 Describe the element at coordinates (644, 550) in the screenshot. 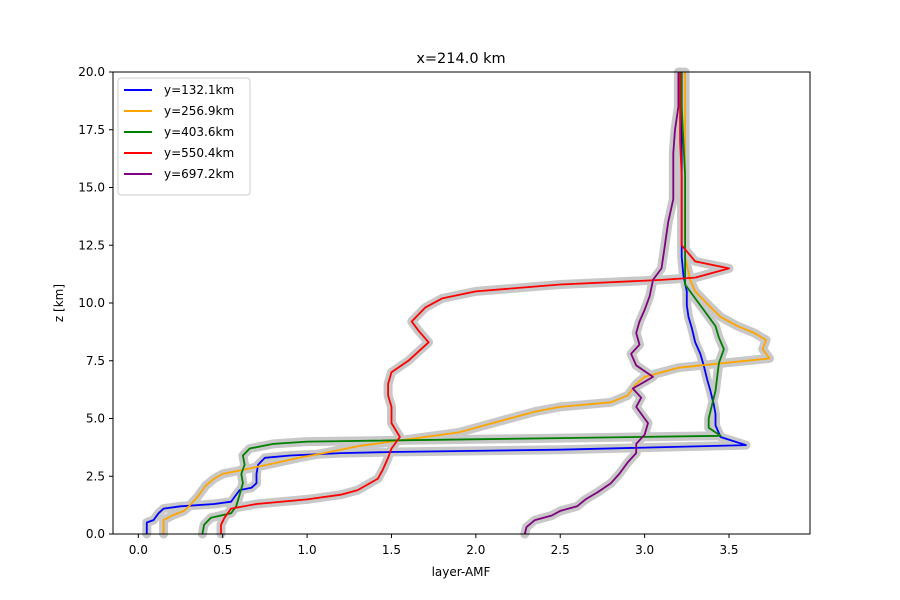

I see `x-tick-label: 3.0` at that location.